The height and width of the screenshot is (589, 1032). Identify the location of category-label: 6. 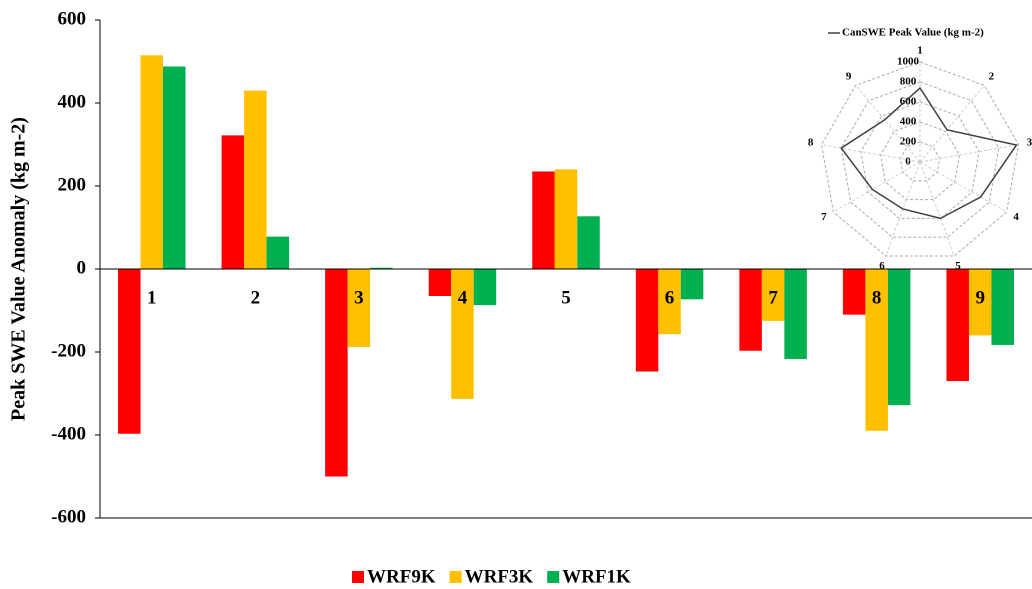
(670, 297).